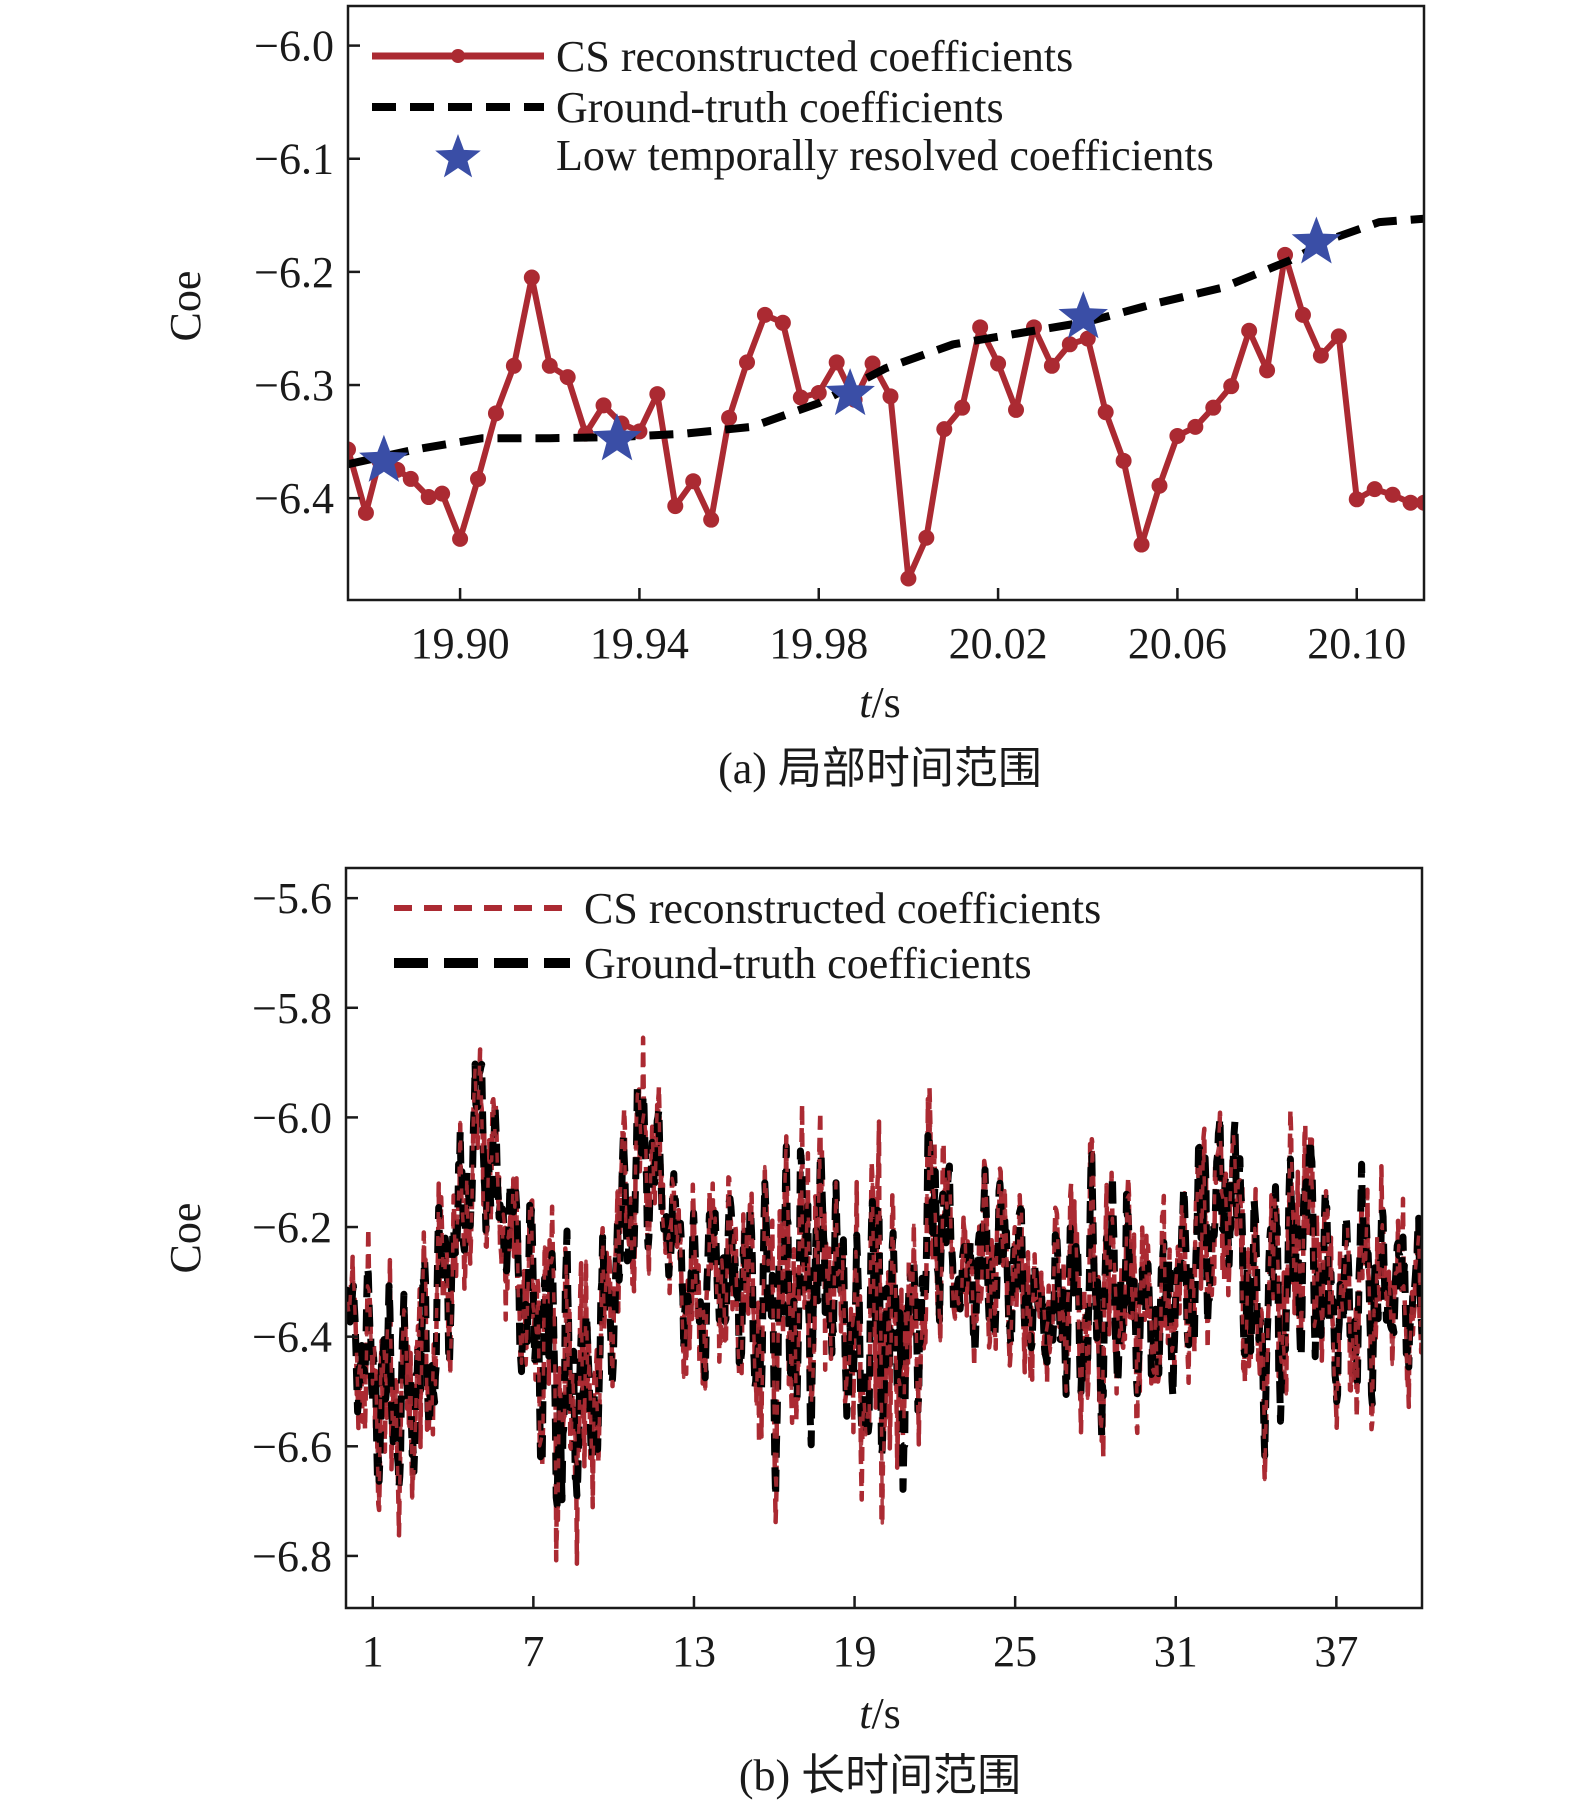  I want to click on chart1-ytick-label: −5.6, so click(292, 898).